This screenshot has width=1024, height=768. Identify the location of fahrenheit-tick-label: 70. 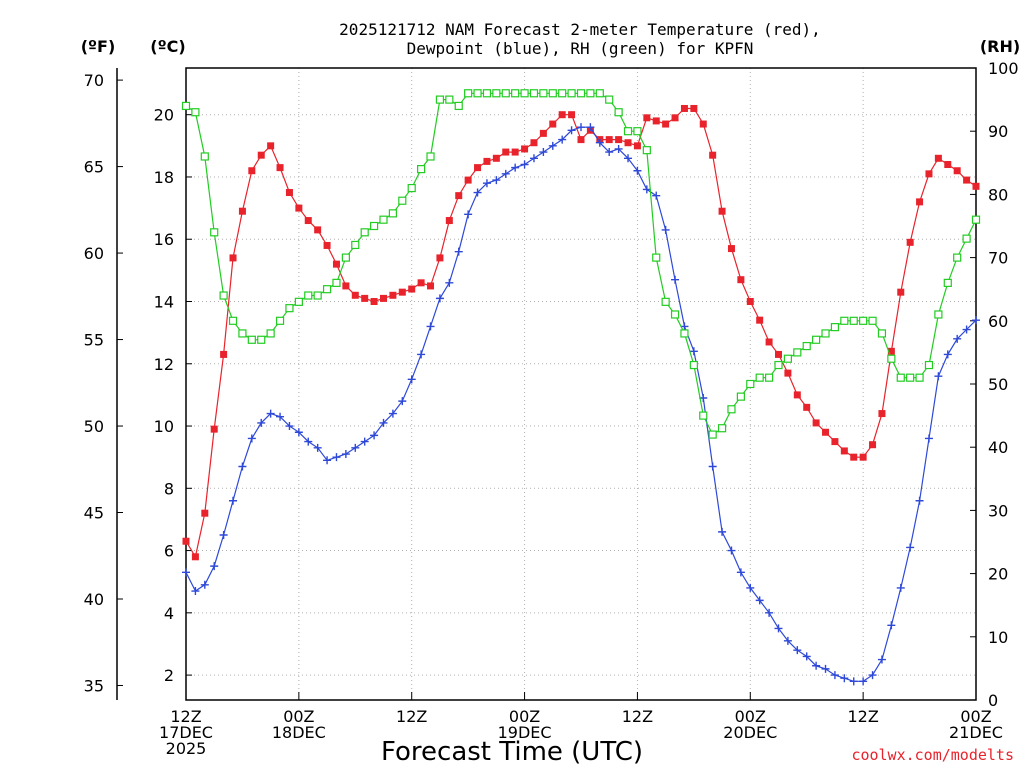
(94, 80).